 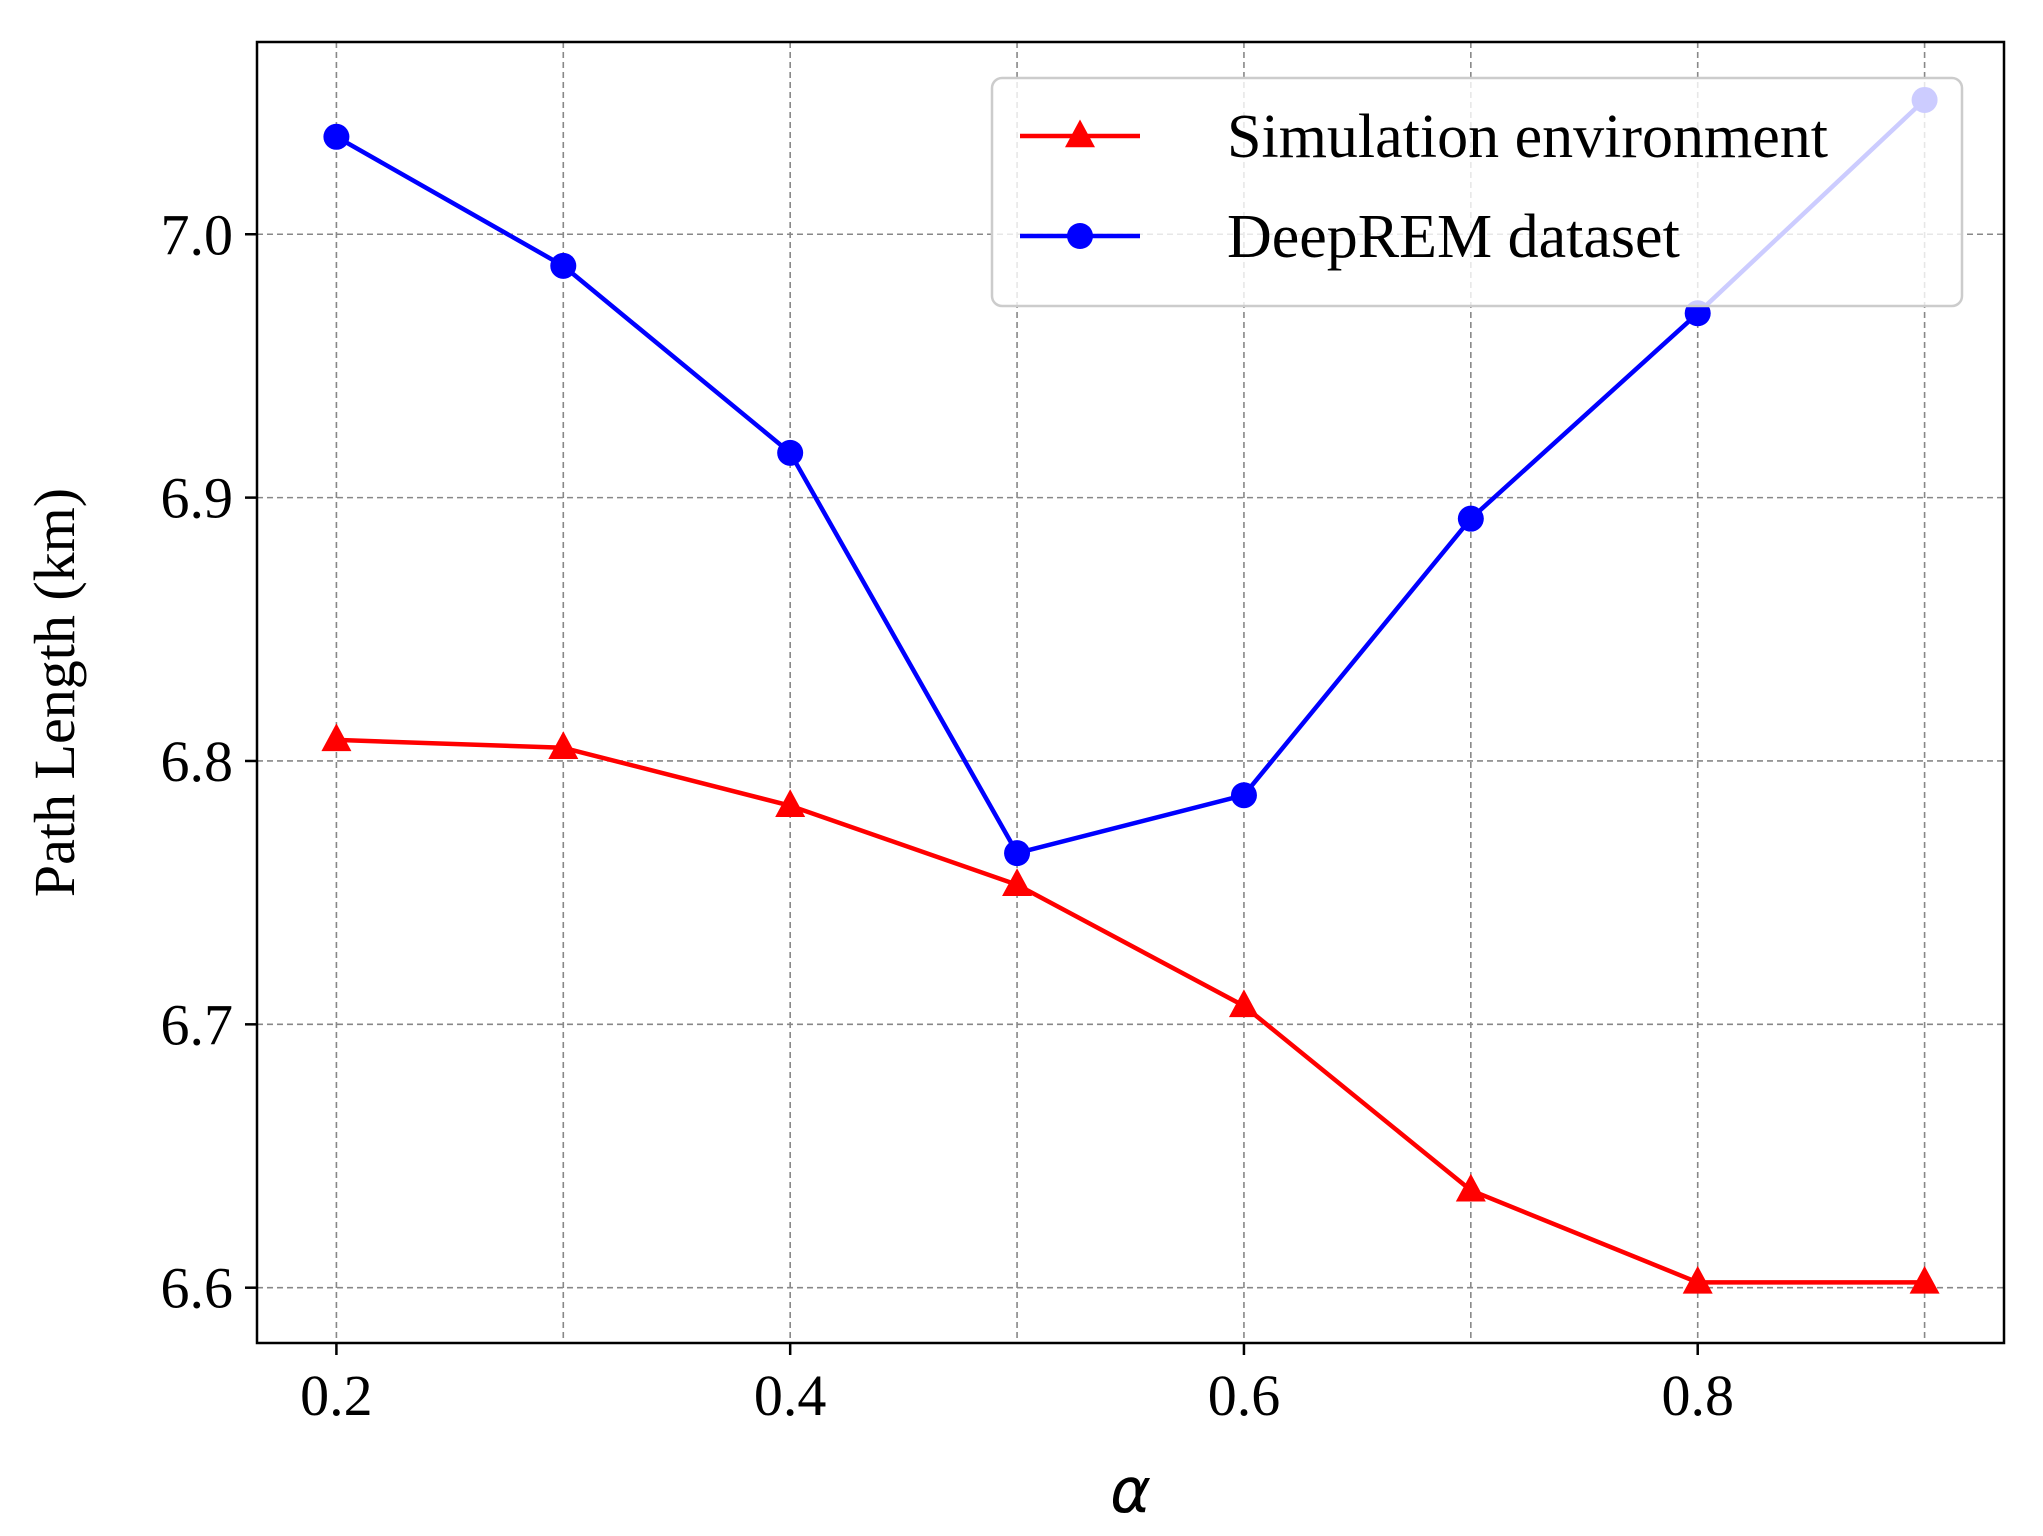 I want to click on legend: Simulation environment DeepREM dataset, so click(x=1477, y=192).